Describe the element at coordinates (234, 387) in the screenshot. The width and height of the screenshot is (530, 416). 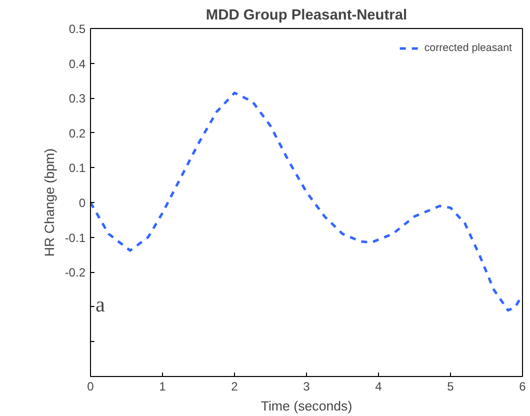
I see `x-tick-label: 2` at that location.